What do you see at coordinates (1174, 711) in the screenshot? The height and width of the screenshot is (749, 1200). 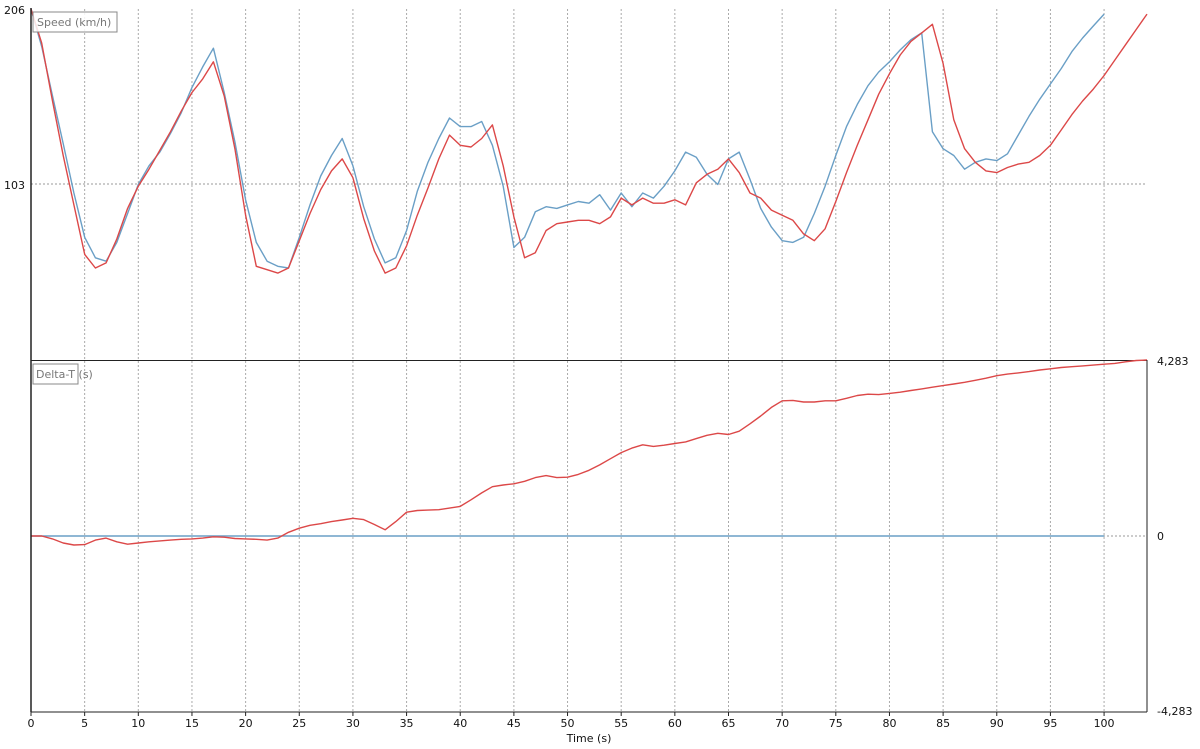 I see `delta-y-tick-min: -4,283` at bounding box center [1174, 711].